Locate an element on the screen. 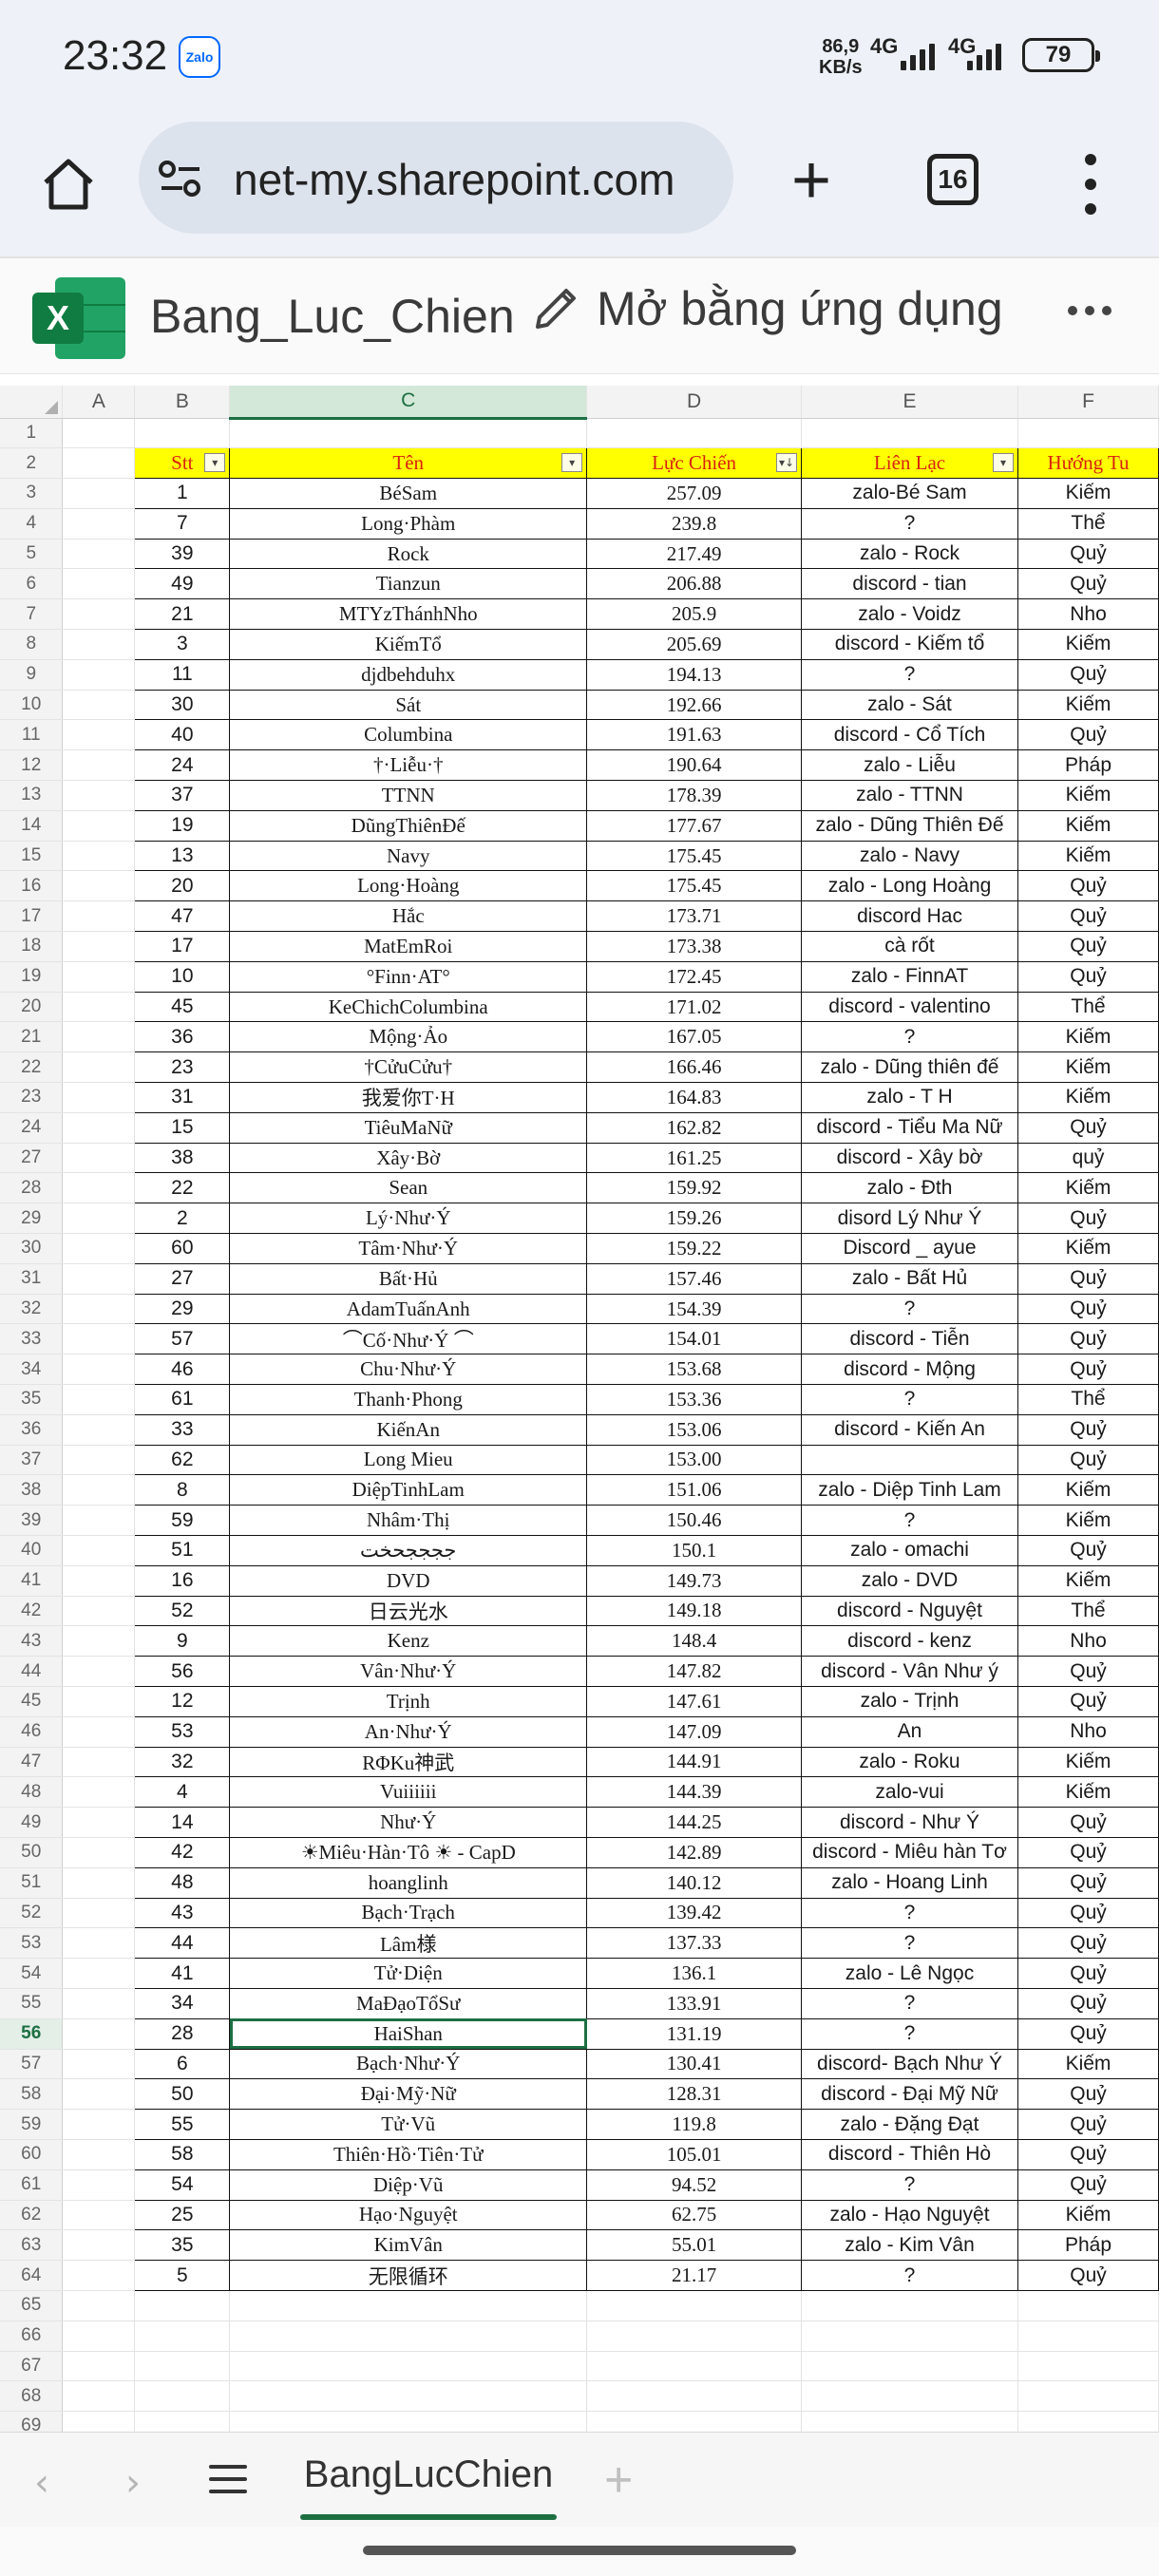 The width and height of the screenshot is (1159, 2576). cell-lien-lac: discord - valentino is located at coordinates (909, 1007).